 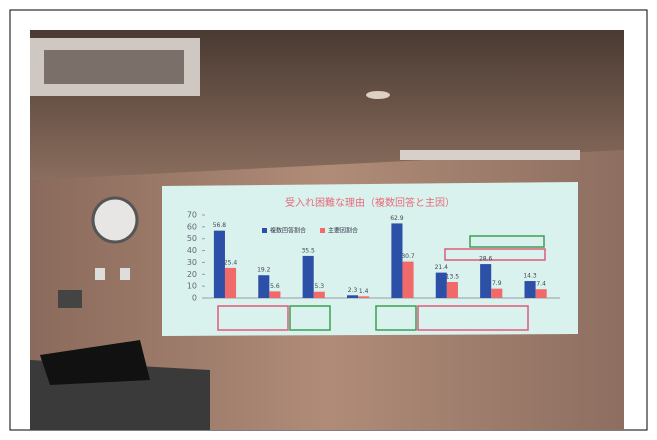 I want to click on value-label: 1.4, so click(x=364, y=291).